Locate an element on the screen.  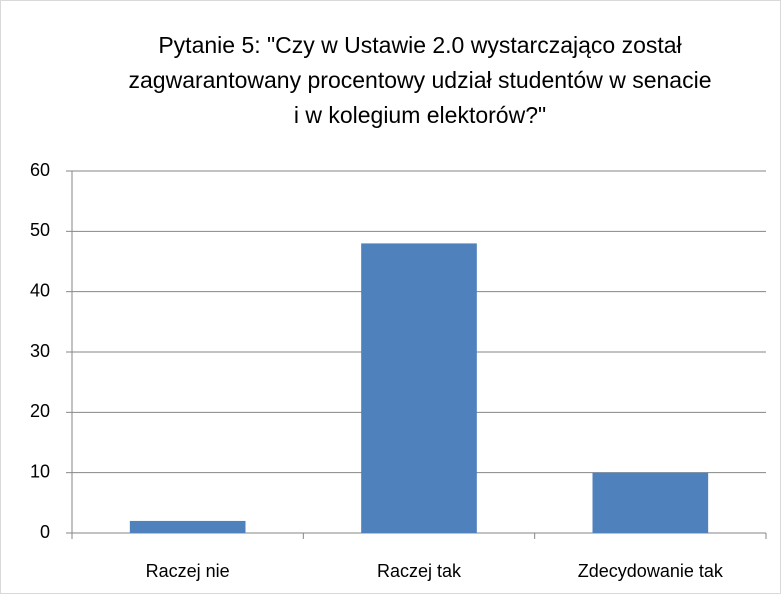
y-tick-label: 60 is located at coordinates (40, 170).